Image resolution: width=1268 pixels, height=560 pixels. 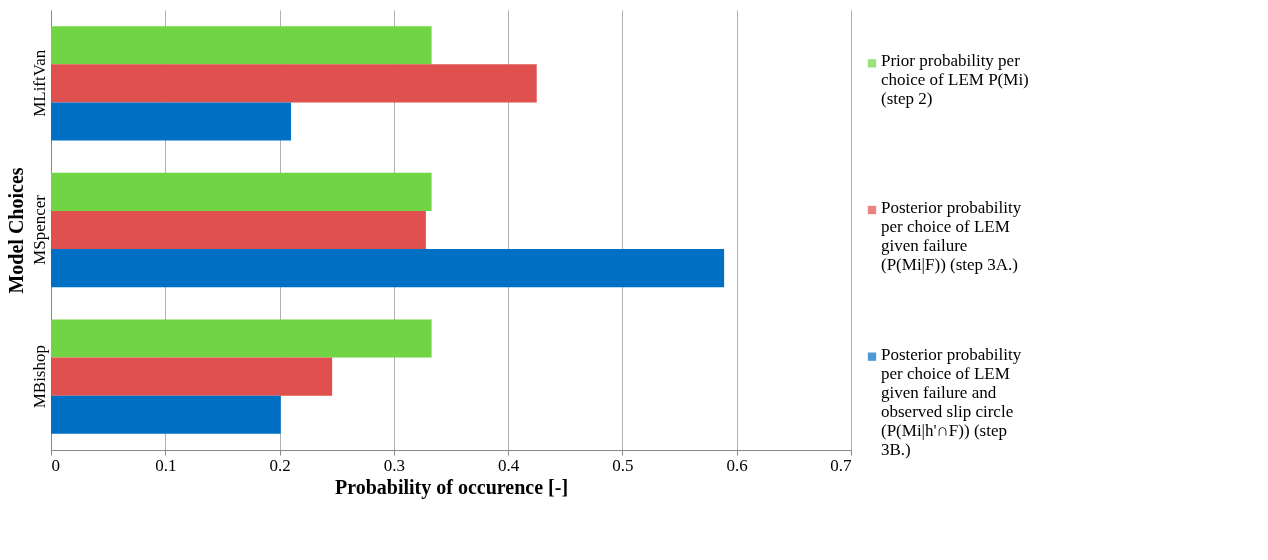 I want to click on y-axis-title: Model Choices, so click(x=15, y=230).